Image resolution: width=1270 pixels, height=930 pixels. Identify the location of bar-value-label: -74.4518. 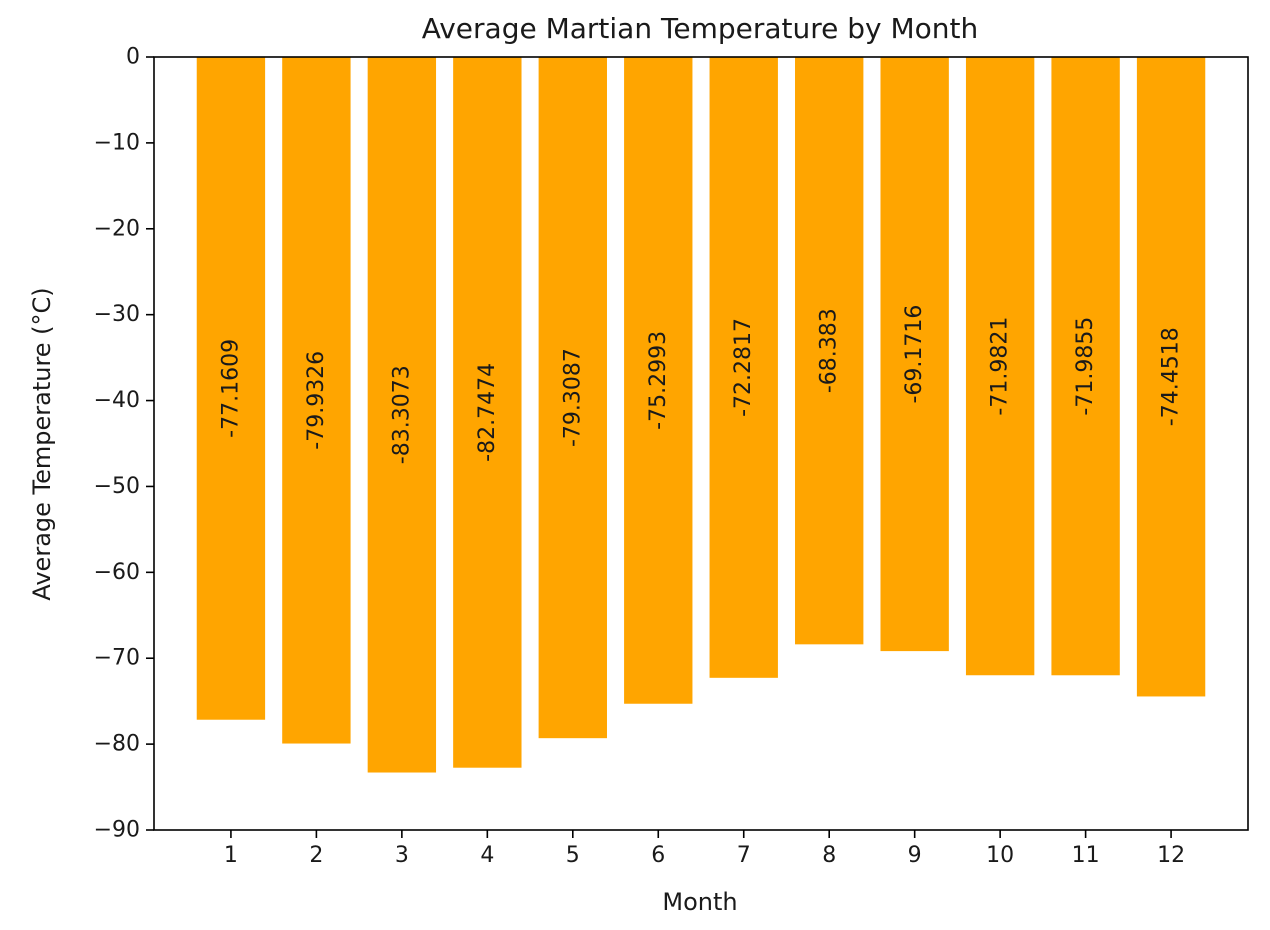
(1171, 376).